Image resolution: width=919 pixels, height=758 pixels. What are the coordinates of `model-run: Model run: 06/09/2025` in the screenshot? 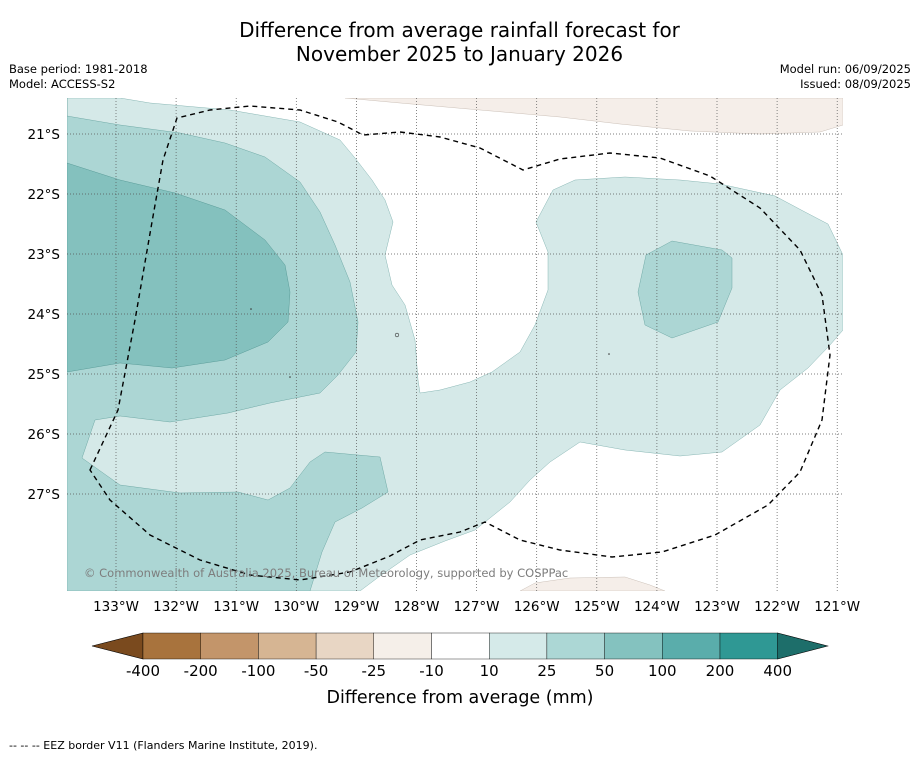 It's located at (845, 69).